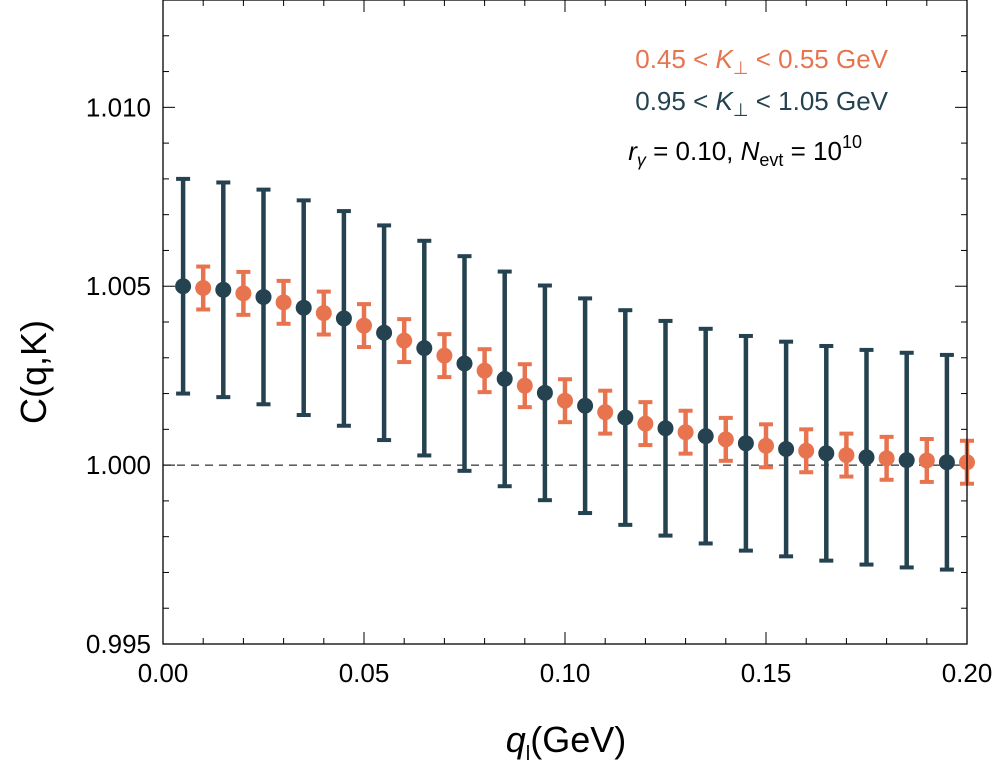 The image size is (1000, 767). I want to click on y-tick-label: 1.005, so click(118, 286).